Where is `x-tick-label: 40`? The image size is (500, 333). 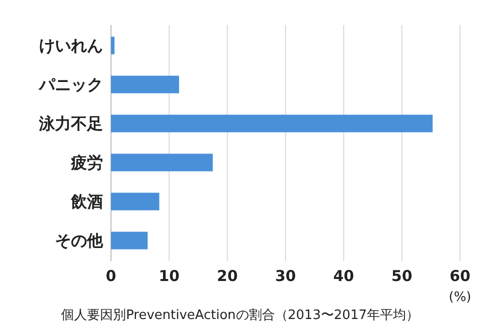 x-tick-label: 40 is located at coordinates (343, 276).